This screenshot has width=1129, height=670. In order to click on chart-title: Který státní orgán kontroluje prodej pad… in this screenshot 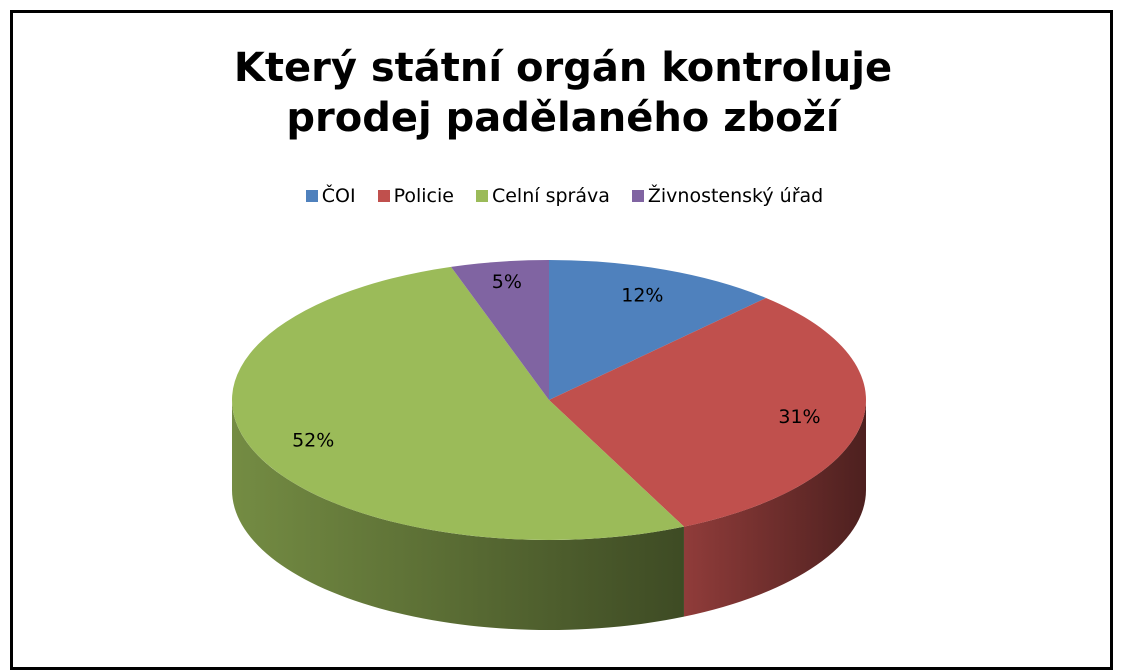, I will do `click(563, 93)`.